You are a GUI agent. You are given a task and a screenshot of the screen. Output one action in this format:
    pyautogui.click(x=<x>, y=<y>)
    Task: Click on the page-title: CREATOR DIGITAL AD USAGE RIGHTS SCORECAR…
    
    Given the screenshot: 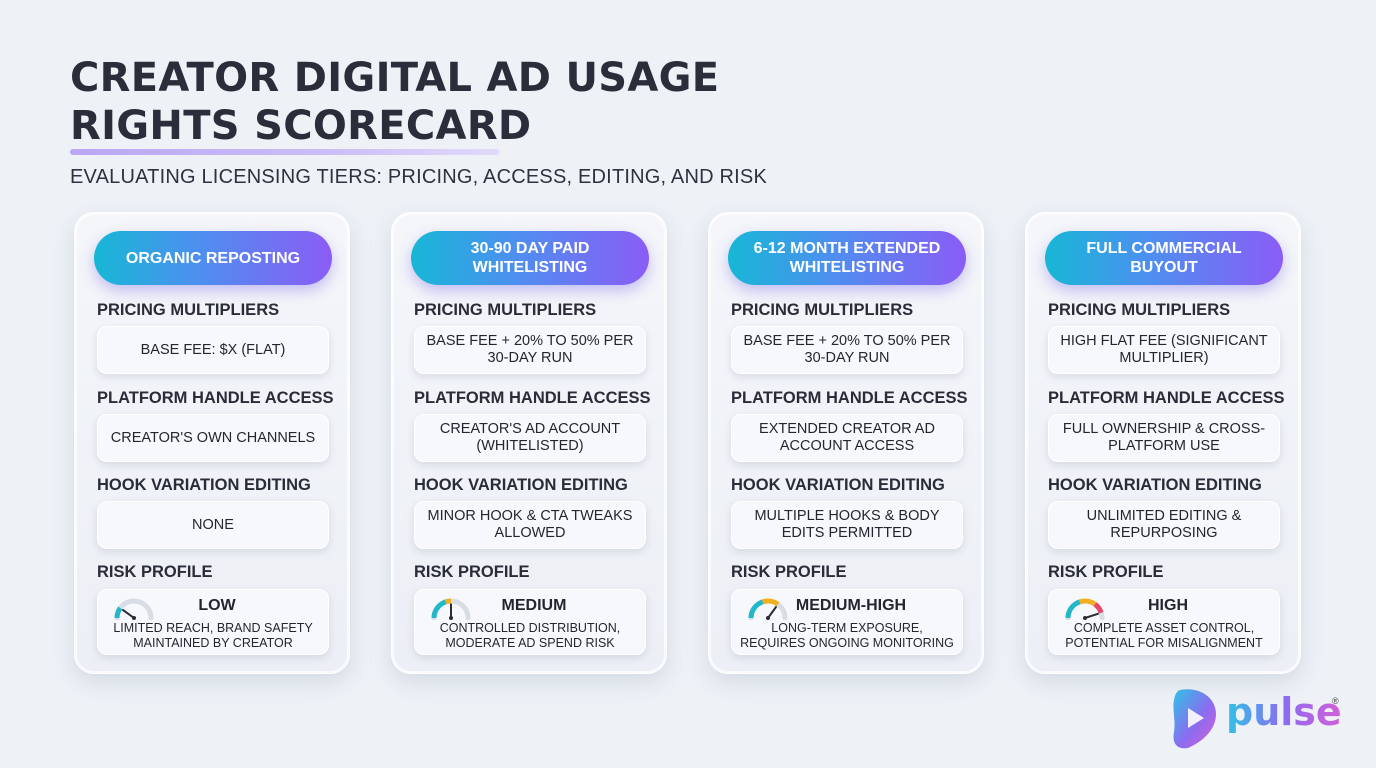 What is the action you would take?
    pyautogui.click(x=394, y=102)
    